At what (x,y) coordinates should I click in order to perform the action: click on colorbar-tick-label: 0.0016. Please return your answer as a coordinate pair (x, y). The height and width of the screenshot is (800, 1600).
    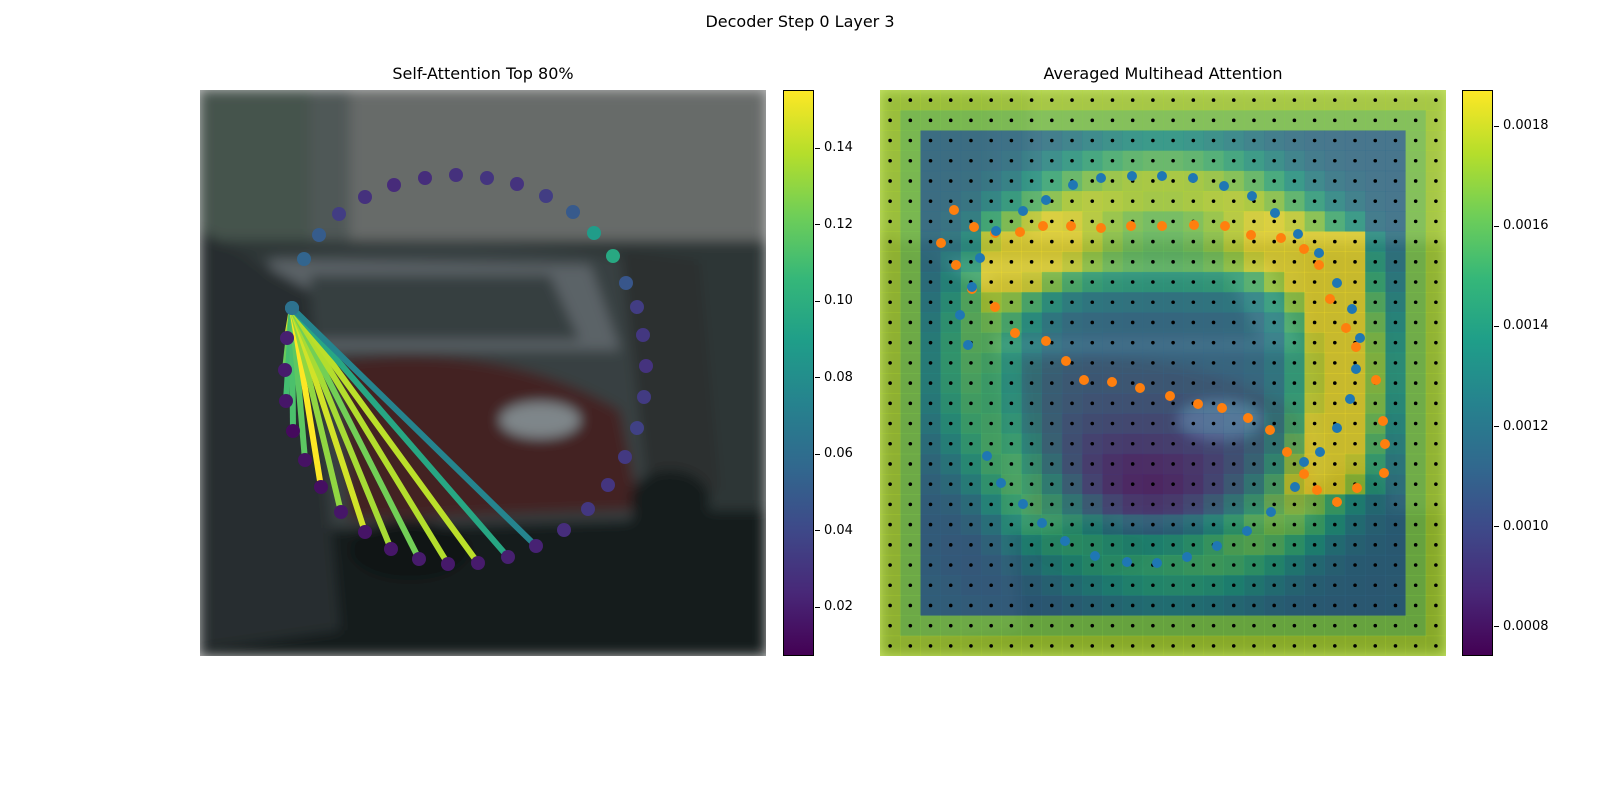
    Looking at the image, I should click on (1526, 226).